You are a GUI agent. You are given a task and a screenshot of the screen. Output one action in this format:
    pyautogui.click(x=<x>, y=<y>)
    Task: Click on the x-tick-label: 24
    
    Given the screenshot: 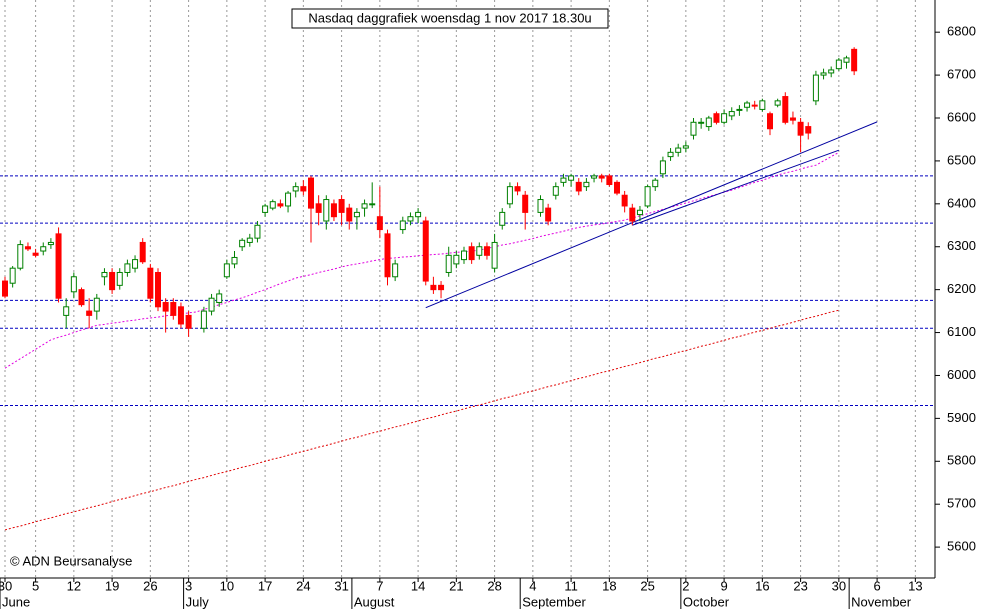 What is the action you would take?
    pyautogui.click(x=303, y=585)
    